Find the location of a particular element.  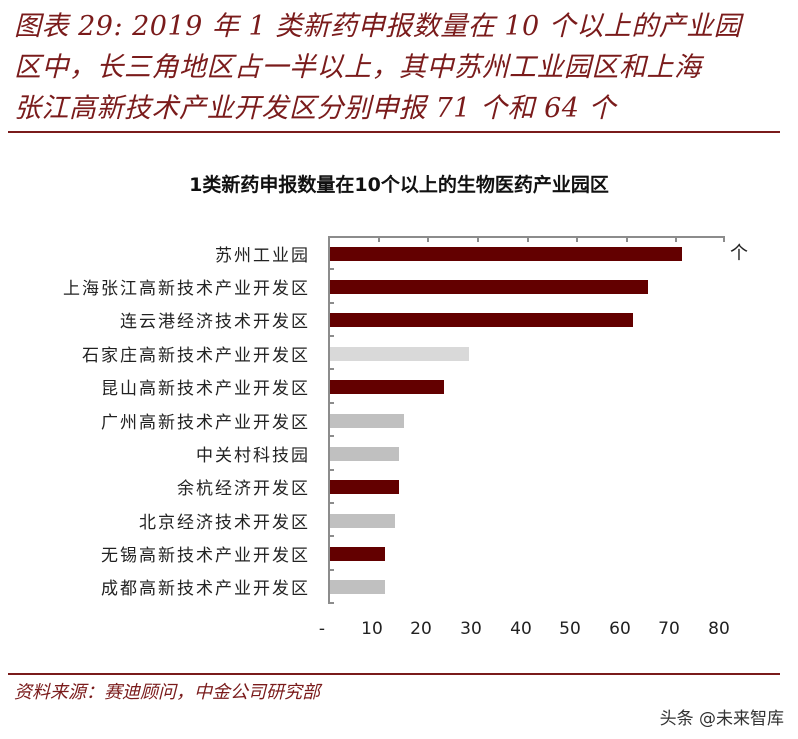

x-tick-label: 60 is located at coordinates (620, 629).